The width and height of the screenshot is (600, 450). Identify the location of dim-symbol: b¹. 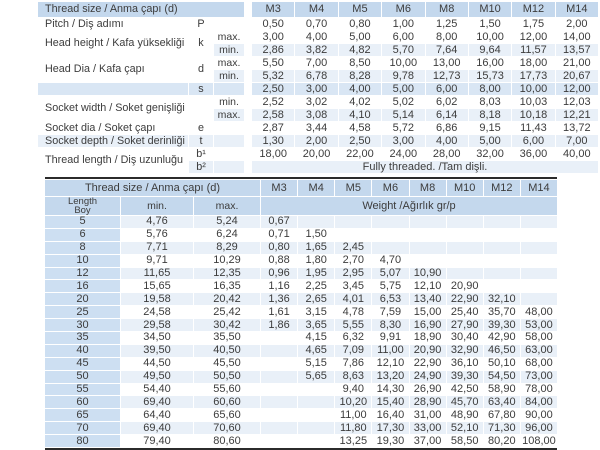
(201, 154).